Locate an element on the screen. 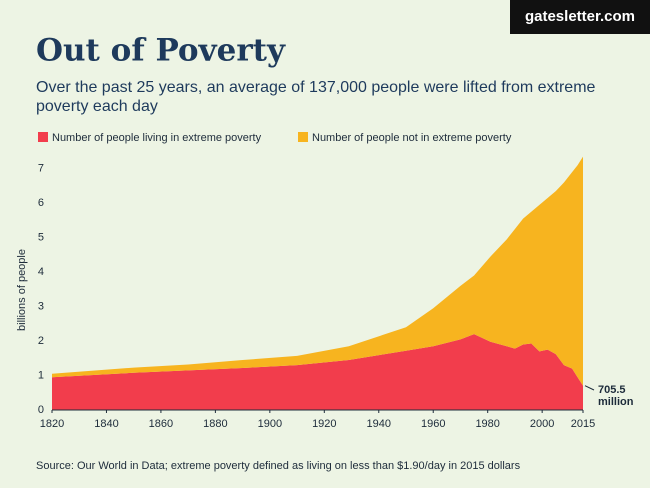  area is located at coordinates (317, 372).